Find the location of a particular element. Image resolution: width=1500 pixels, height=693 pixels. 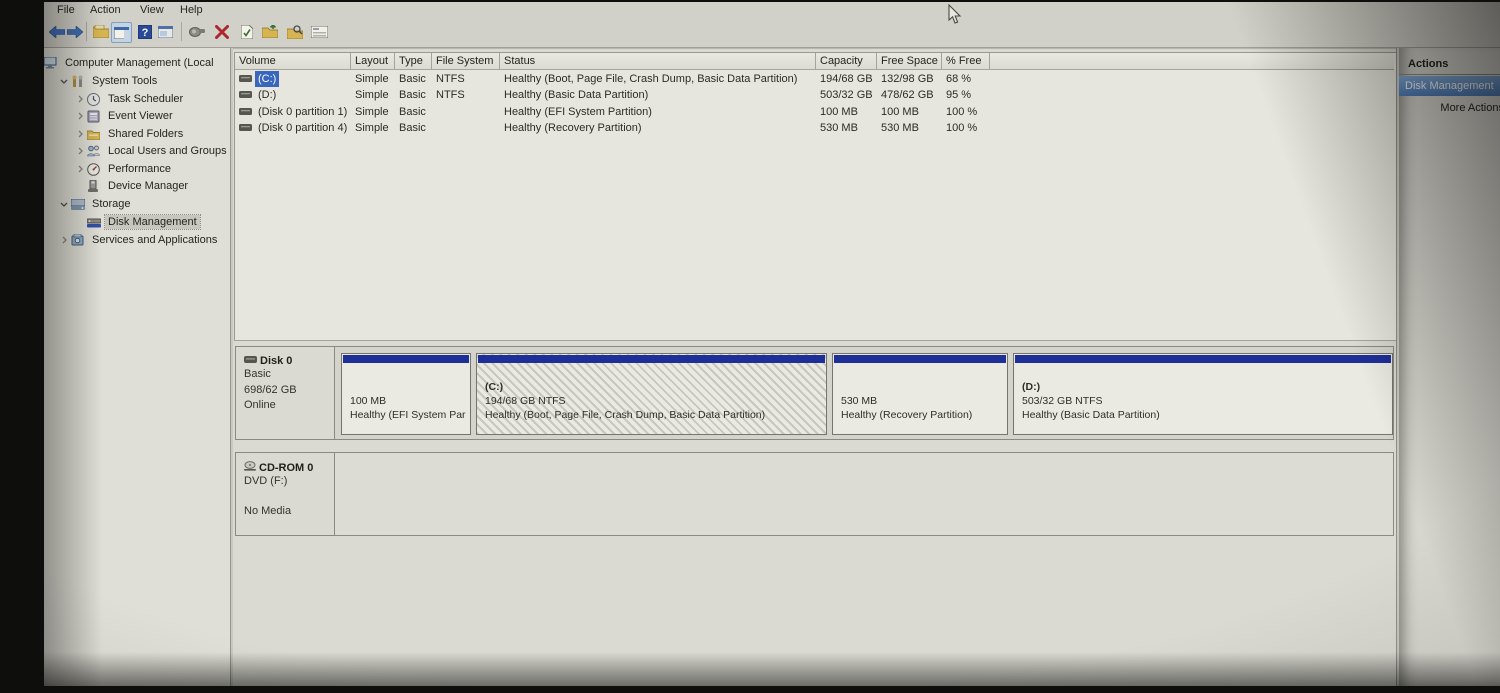

tree-item-services-and-applications: Services and Applications is located at coordinates (132, 240).